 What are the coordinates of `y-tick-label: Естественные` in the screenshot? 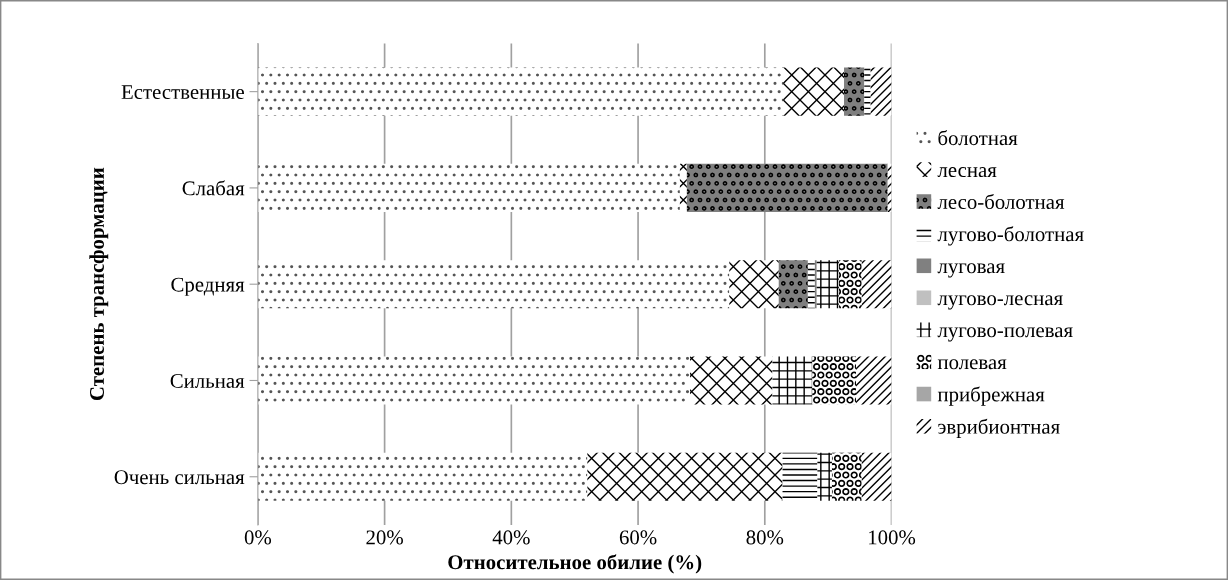 It's located at (182, 92).